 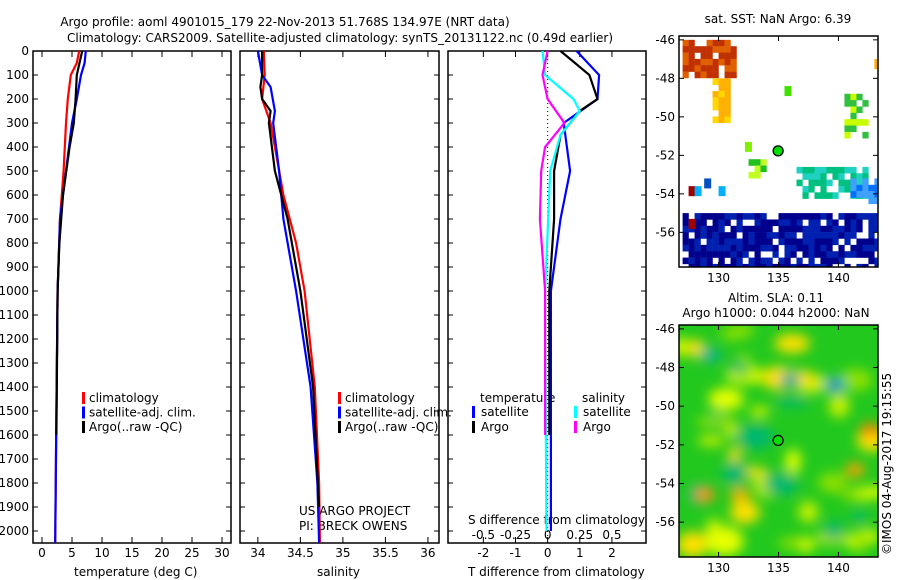 I want to click on y-tick-label: 400, so click(x=17, y=147).